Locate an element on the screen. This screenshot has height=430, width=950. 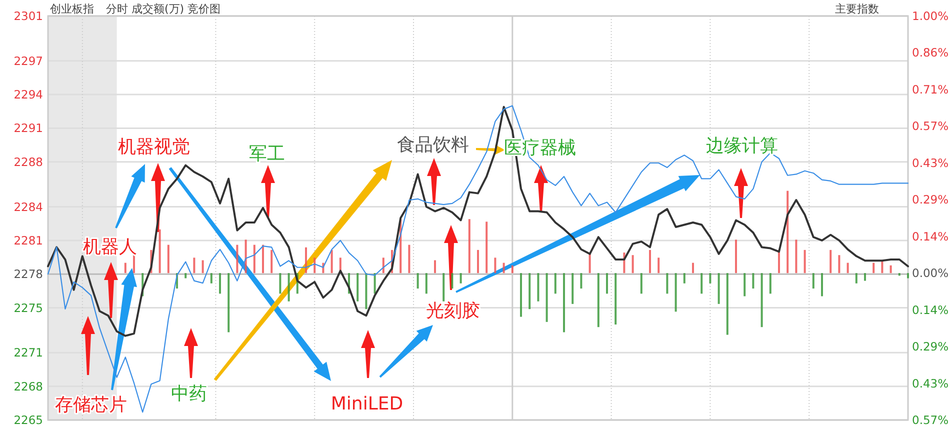
annotation: 边缘计算 is located at coordinates (742, 146).